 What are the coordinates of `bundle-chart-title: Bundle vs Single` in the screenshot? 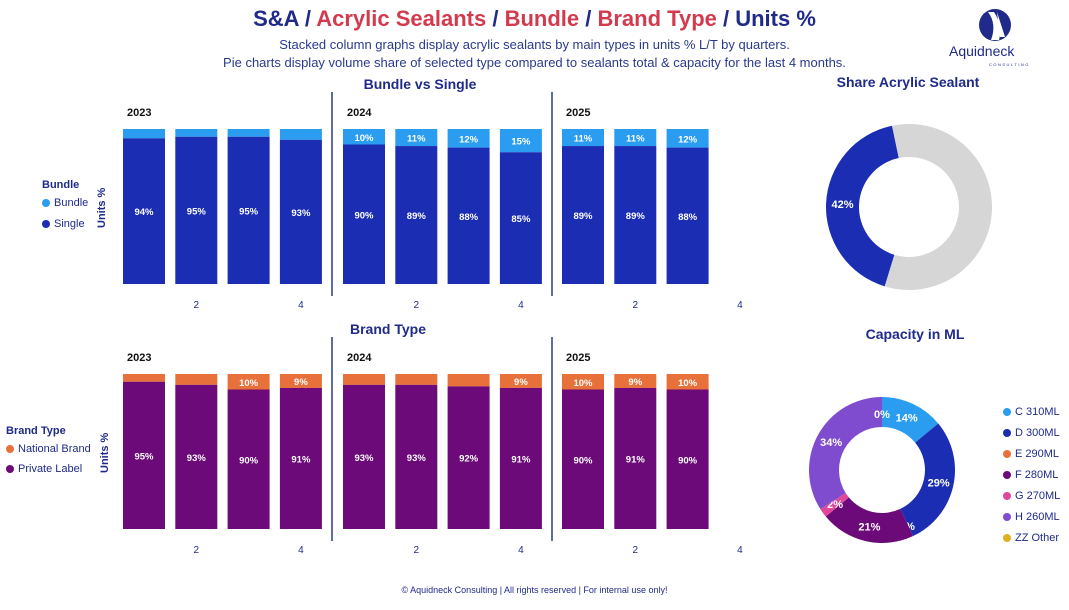 It's located at (420, 84).